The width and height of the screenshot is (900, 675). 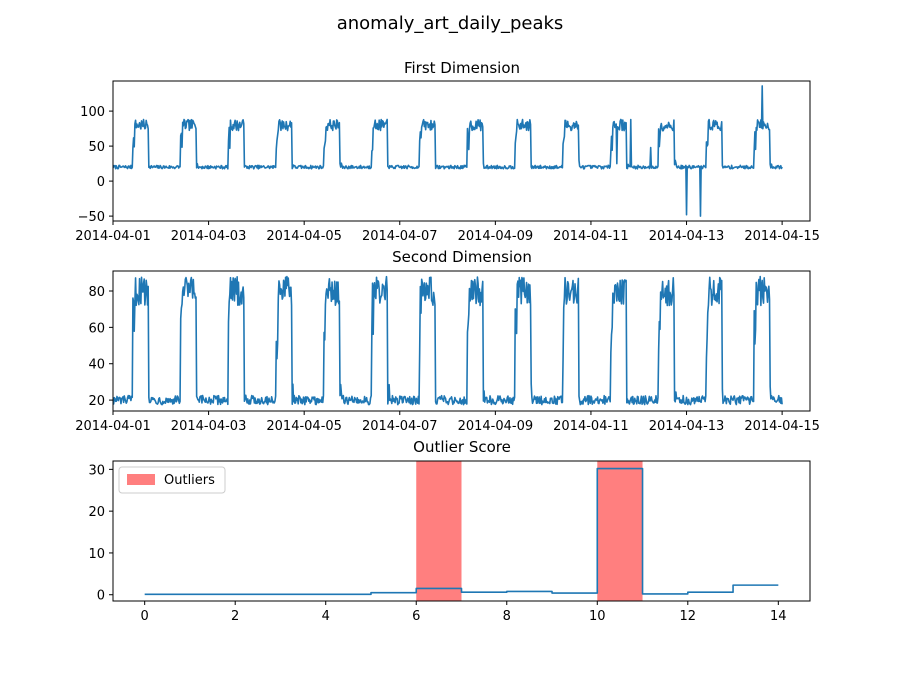 What do you see at coordinates (326, 616) in the screenshot?
I see `x-tick-label: 4` at bounding box center [326, 616].